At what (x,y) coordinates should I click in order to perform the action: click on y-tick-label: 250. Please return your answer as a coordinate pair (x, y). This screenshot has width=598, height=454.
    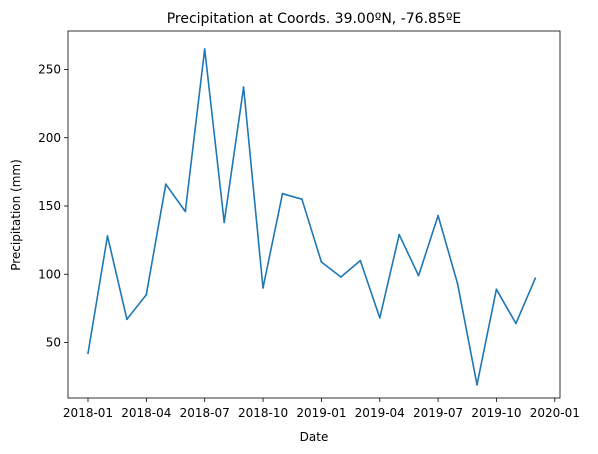
    Looking at the image, I should click on (49, 70).